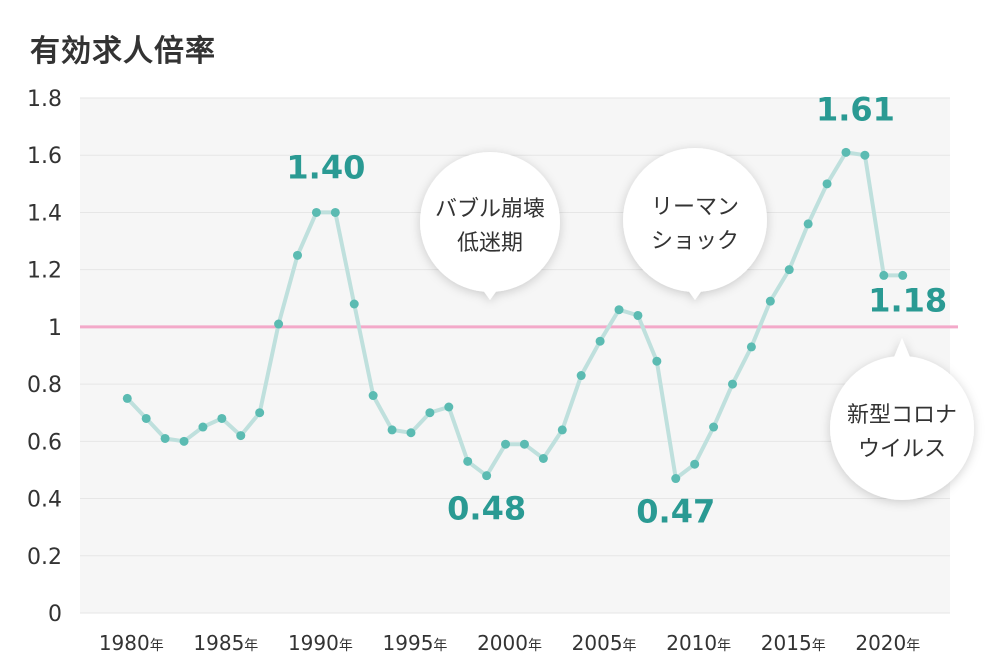 This screenshot has width=1000, height=662. Describe the element at coordinates (490, 209) in the screenshot. I see `annotation-text: バブル崩壊` at that location.